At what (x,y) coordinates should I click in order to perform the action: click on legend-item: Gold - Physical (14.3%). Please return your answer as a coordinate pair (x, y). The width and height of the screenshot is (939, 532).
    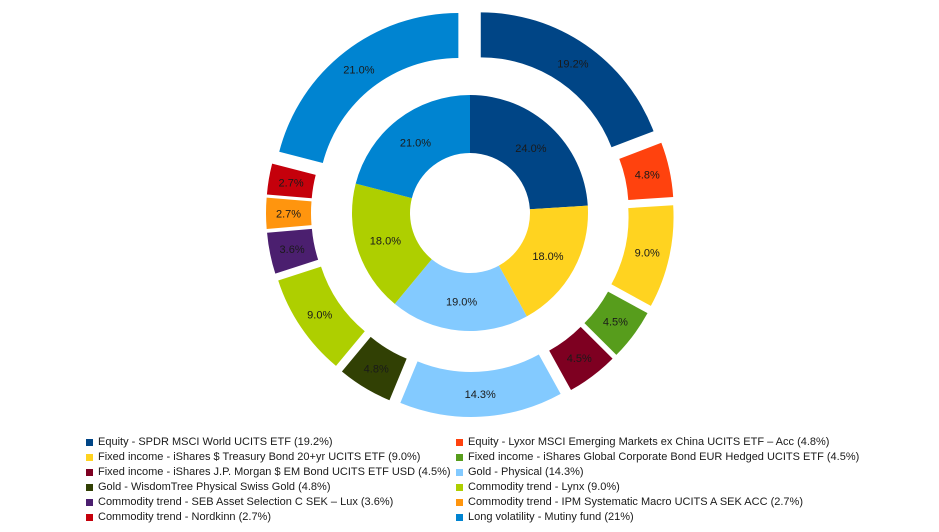
    Looking at the image, I should click on (661, 472).